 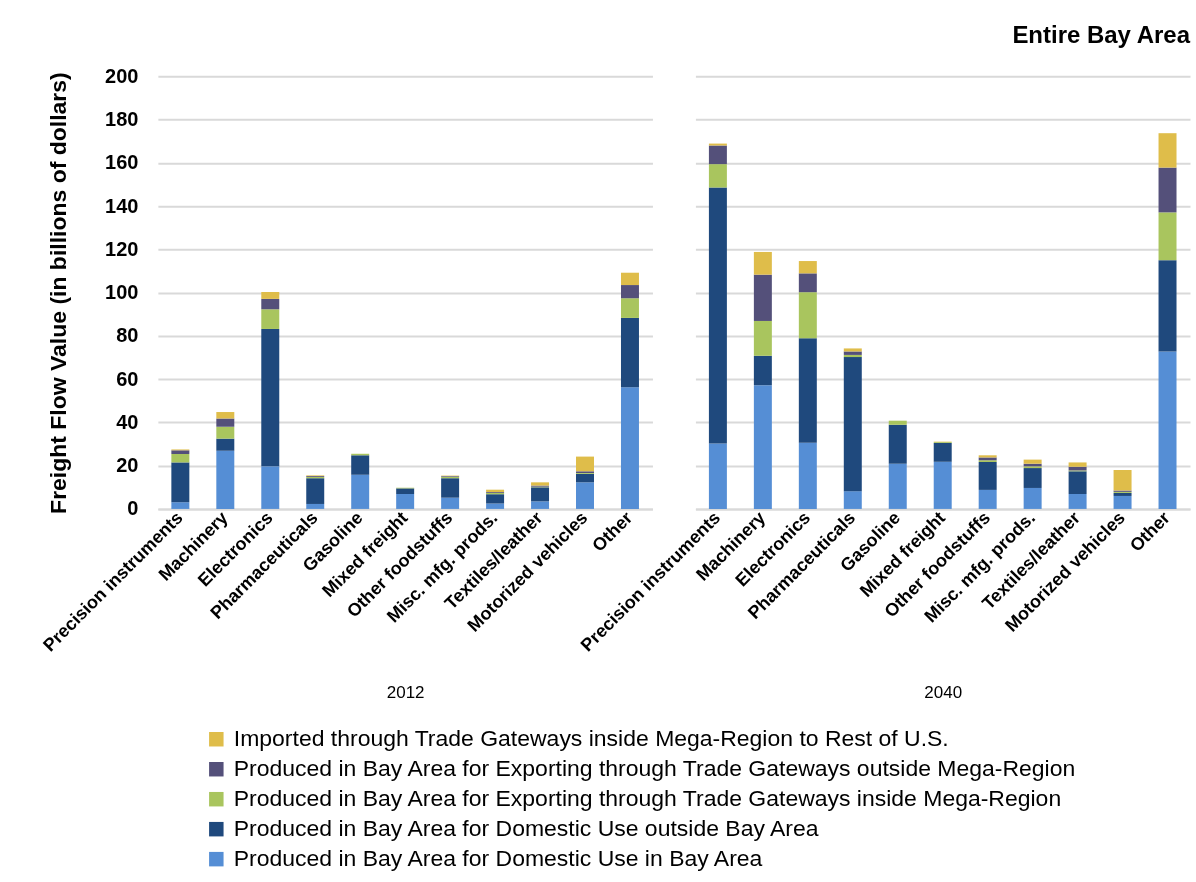 I want to click on y-tick-label: 80, so click(x=127, y=335).